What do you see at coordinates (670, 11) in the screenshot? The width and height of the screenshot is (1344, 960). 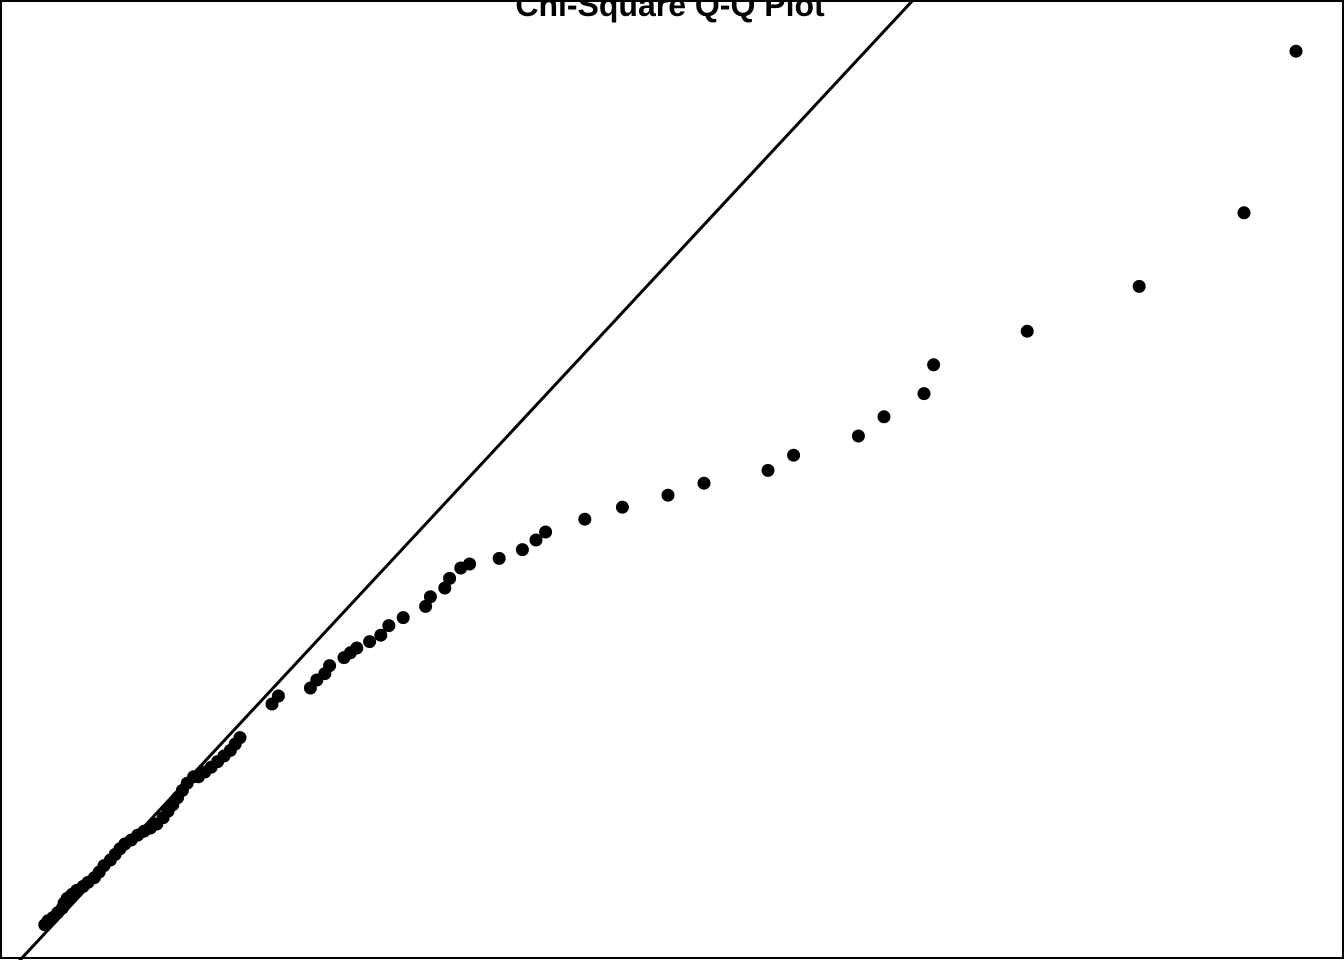 I see `chart-title: Chi-Square Q-Q Plot` at bounding box center [670, 11].